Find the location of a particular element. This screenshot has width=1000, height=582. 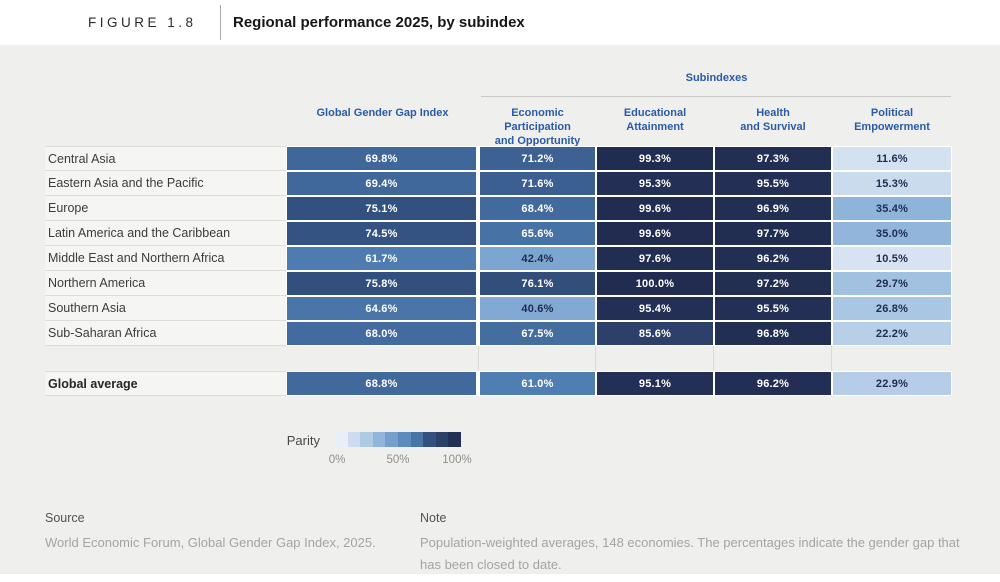

value-cell: 22.2% is located at coordinates (892, 333).